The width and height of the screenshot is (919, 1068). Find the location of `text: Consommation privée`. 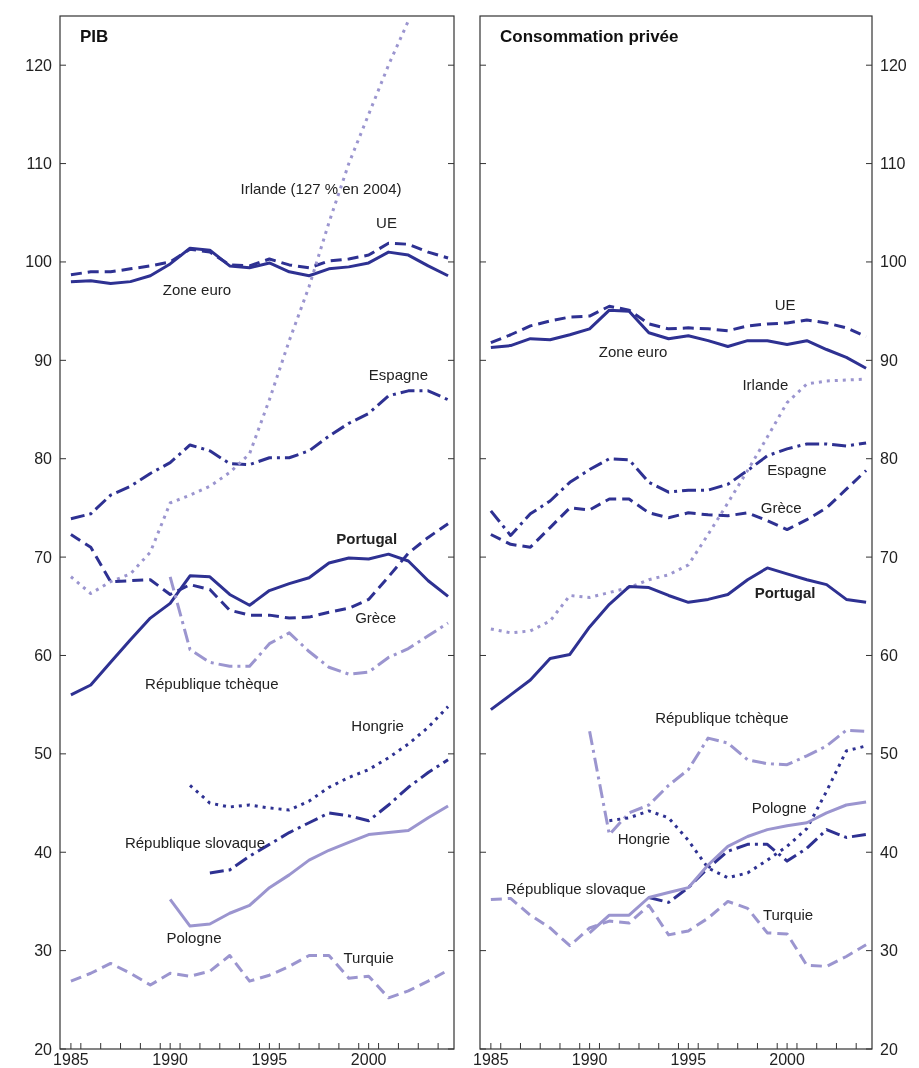

text: Consommation privée is located at coordinates (589, 36).